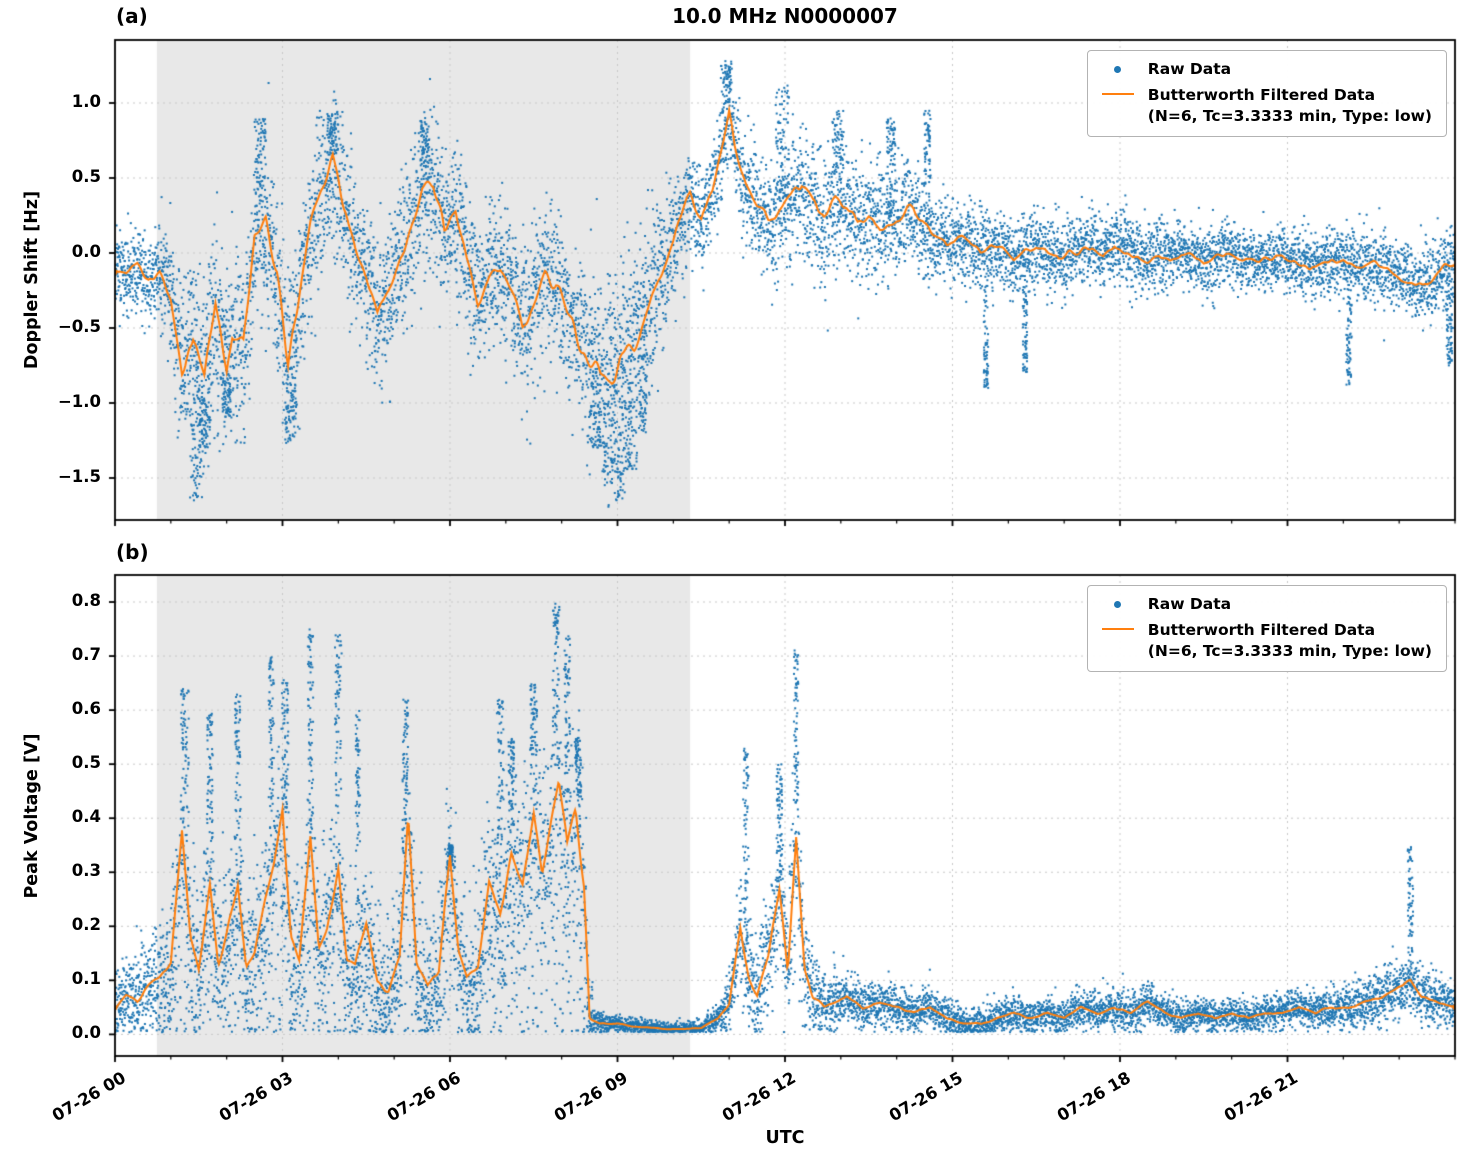 Image resolution: width=1471 pixels, height=1172 pixels. Describe the element at coordinates (32, 280) in the screenshot. I see `y-axis-label-doppler: Doppler Shift [Hz]` at that location.